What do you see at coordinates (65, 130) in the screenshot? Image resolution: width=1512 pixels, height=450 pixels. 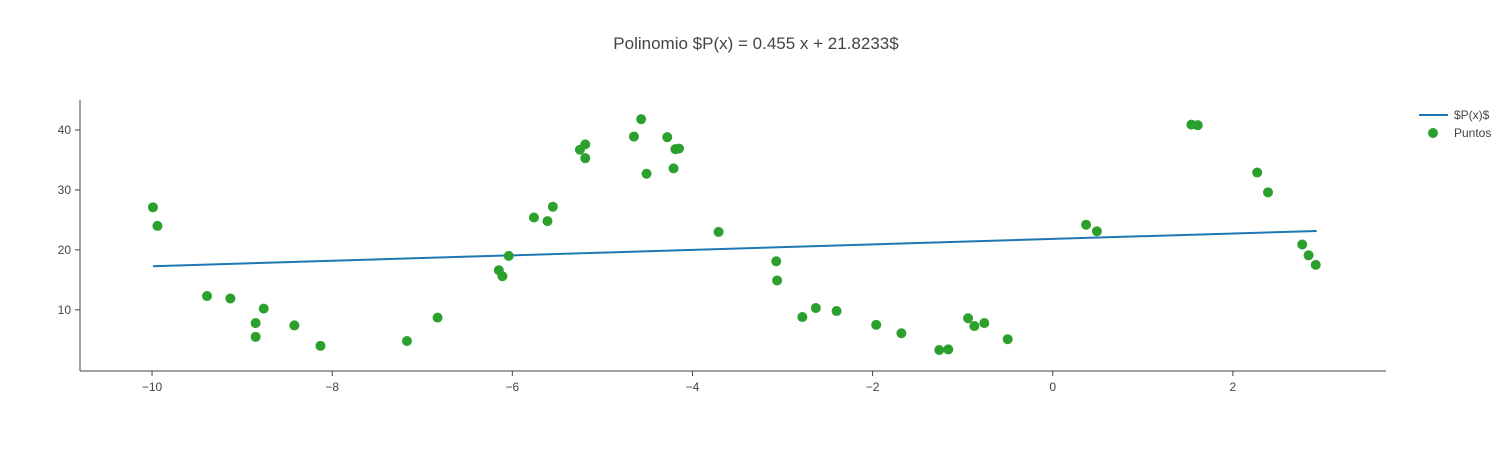 I see `y-tick-label: 40` at bounding box center [65, 130].